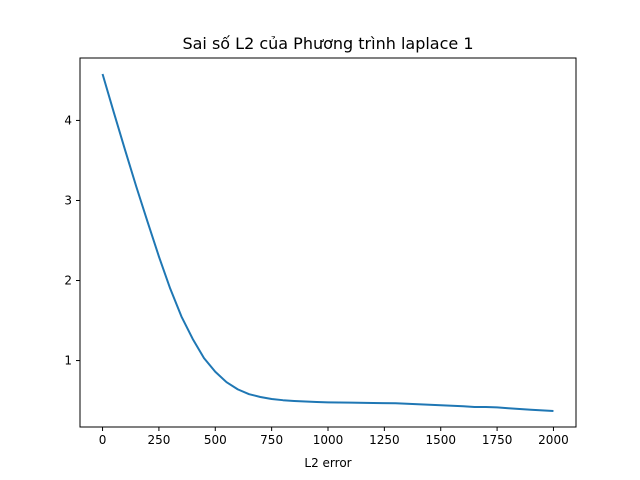 The width and height of the screenshot is (640, 480). What do you see at coordinates (68, 200) in the screenshot?
I see `y-tick-label: 3` at bounding box center [68, 200].